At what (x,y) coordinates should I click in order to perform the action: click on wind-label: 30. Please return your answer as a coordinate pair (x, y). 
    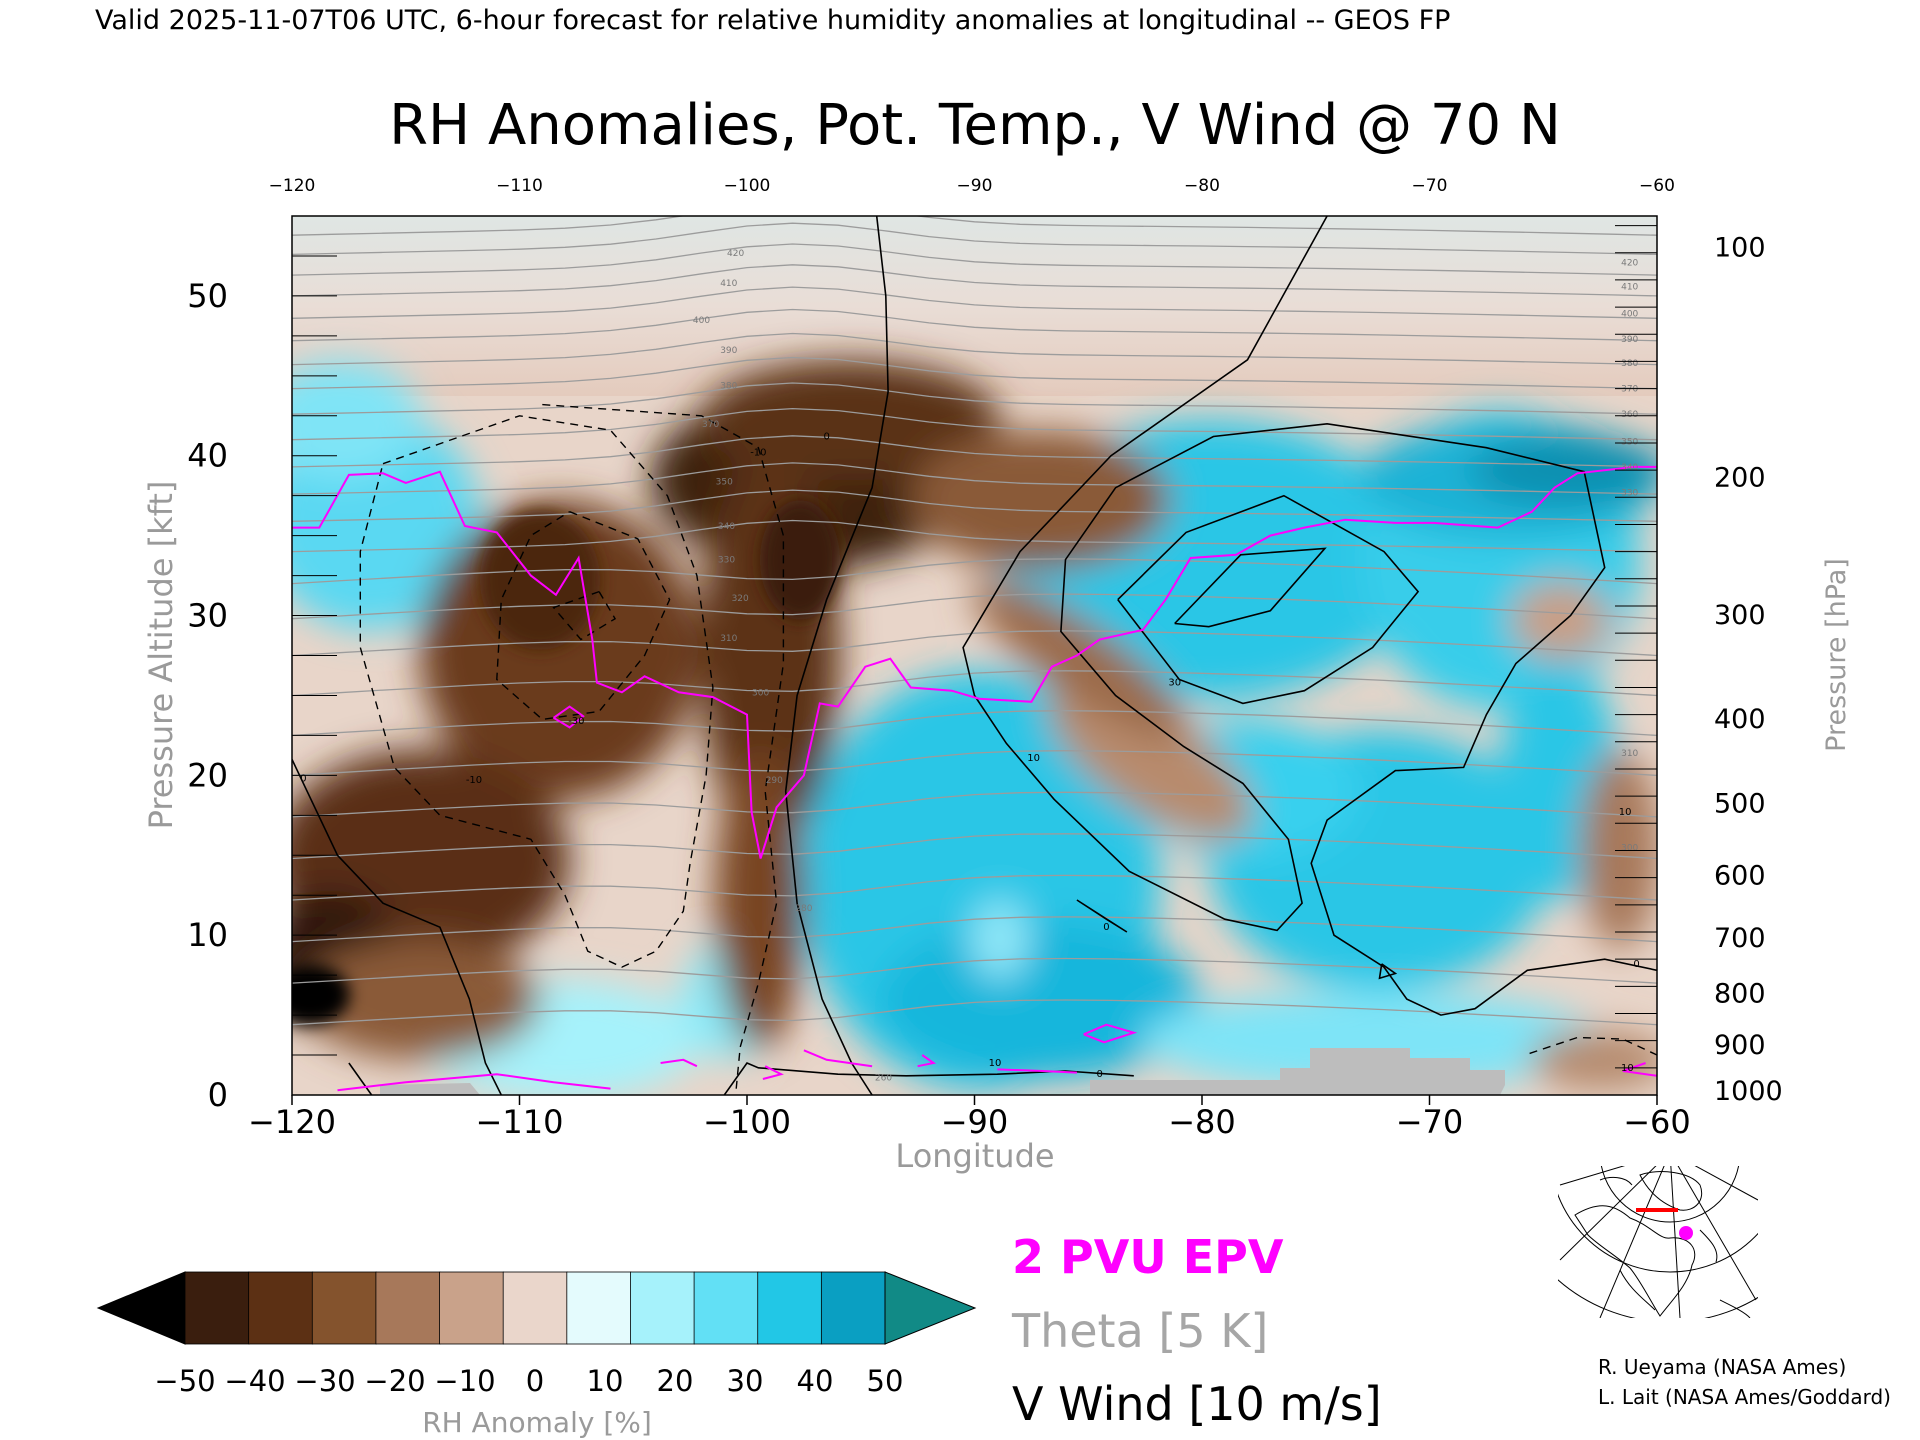
    Looking at the image, I should click on (1174, 683).